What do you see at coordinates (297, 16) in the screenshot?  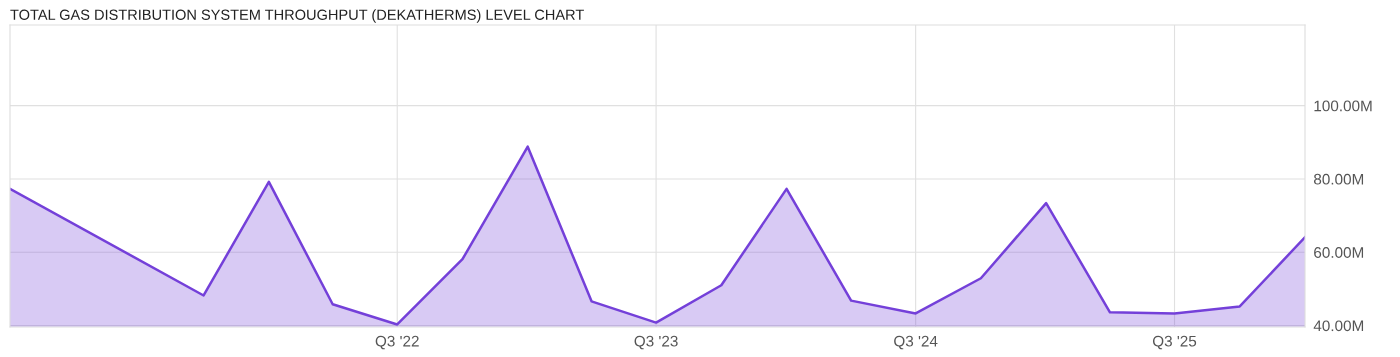 I see `chart-title: TOTAL GAS DISTRIBUTION SYSTEM THROUGHPUT (DEKATHERMS) LEVEL CHART` at bounding box center [297, 16].